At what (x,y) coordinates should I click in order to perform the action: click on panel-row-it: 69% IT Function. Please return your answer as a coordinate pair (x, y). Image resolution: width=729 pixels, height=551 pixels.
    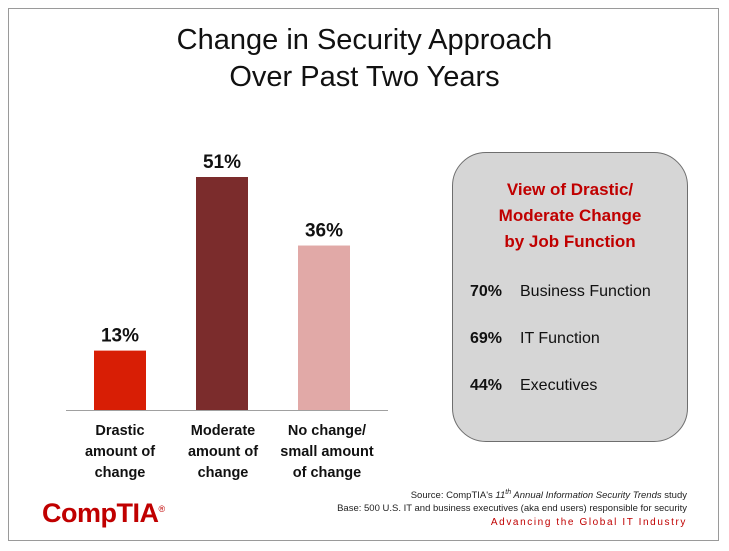
    Looking at the image, I should click on (535, 339).